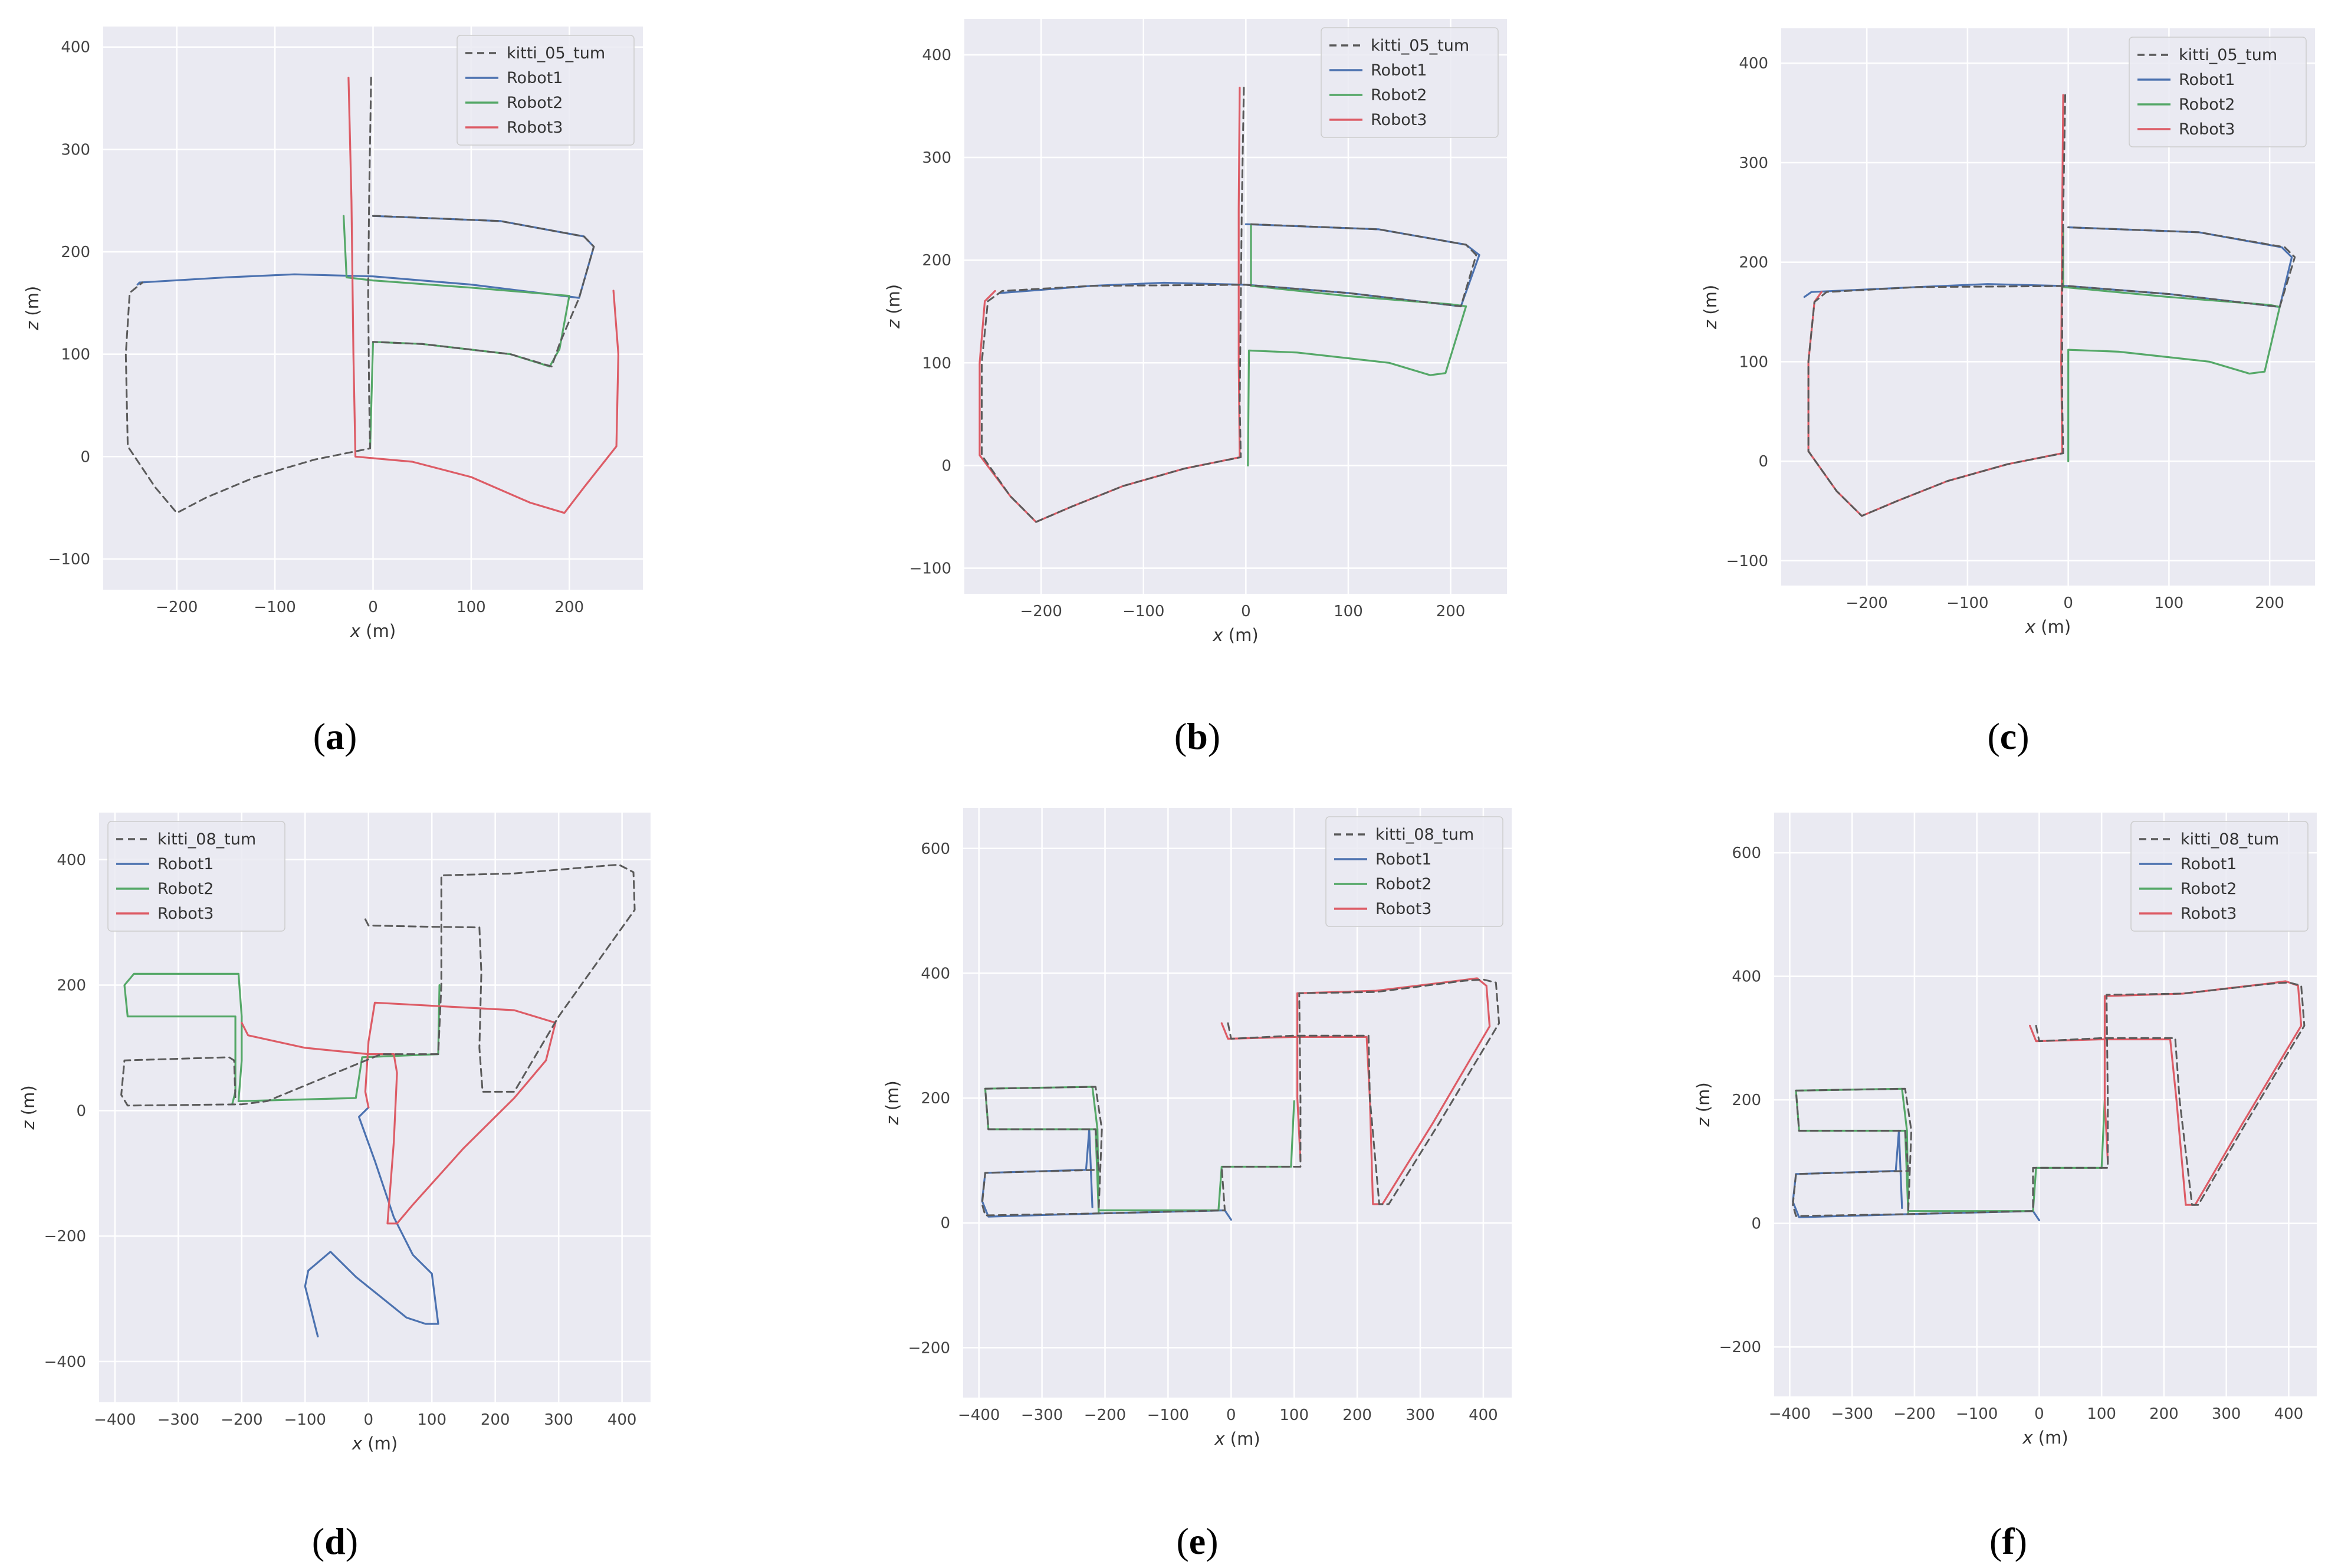  Describe the element at coordinates (2008, 736) in the screenshot. I see `panel-caption-c: (c)` at that location.